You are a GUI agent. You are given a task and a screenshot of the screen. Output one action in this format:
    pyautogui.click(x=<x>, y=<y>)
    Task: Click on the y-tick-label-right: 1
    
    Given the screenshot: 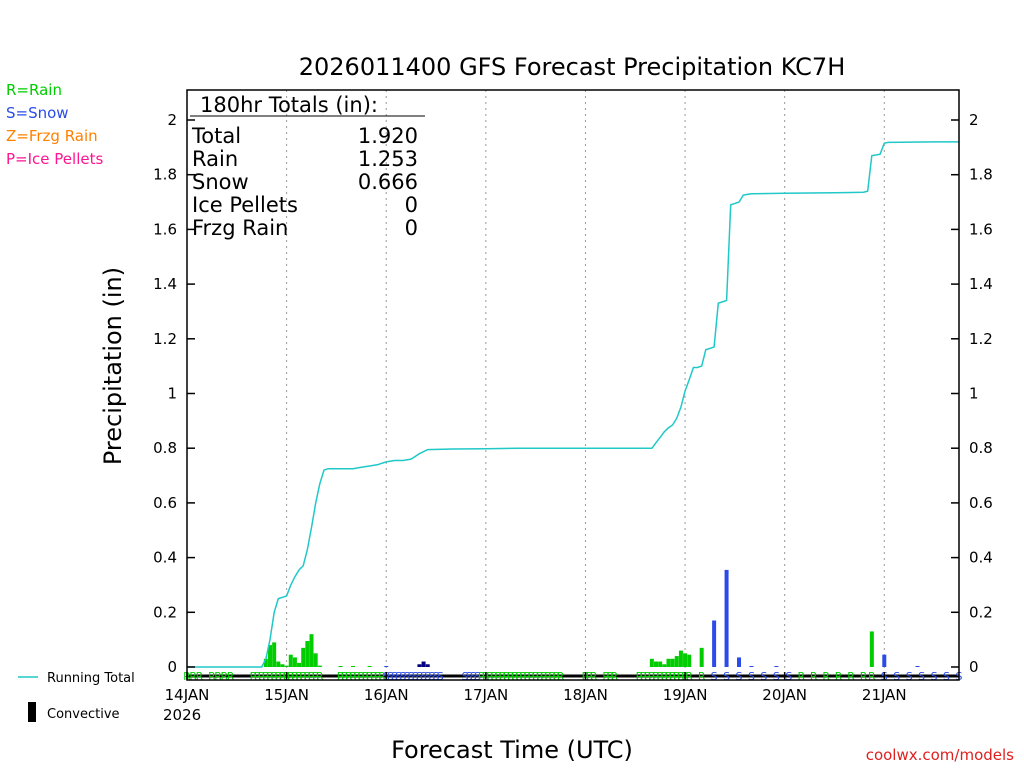 What is the action you would take?
    pyautogui.click(x=974, y=394)
    